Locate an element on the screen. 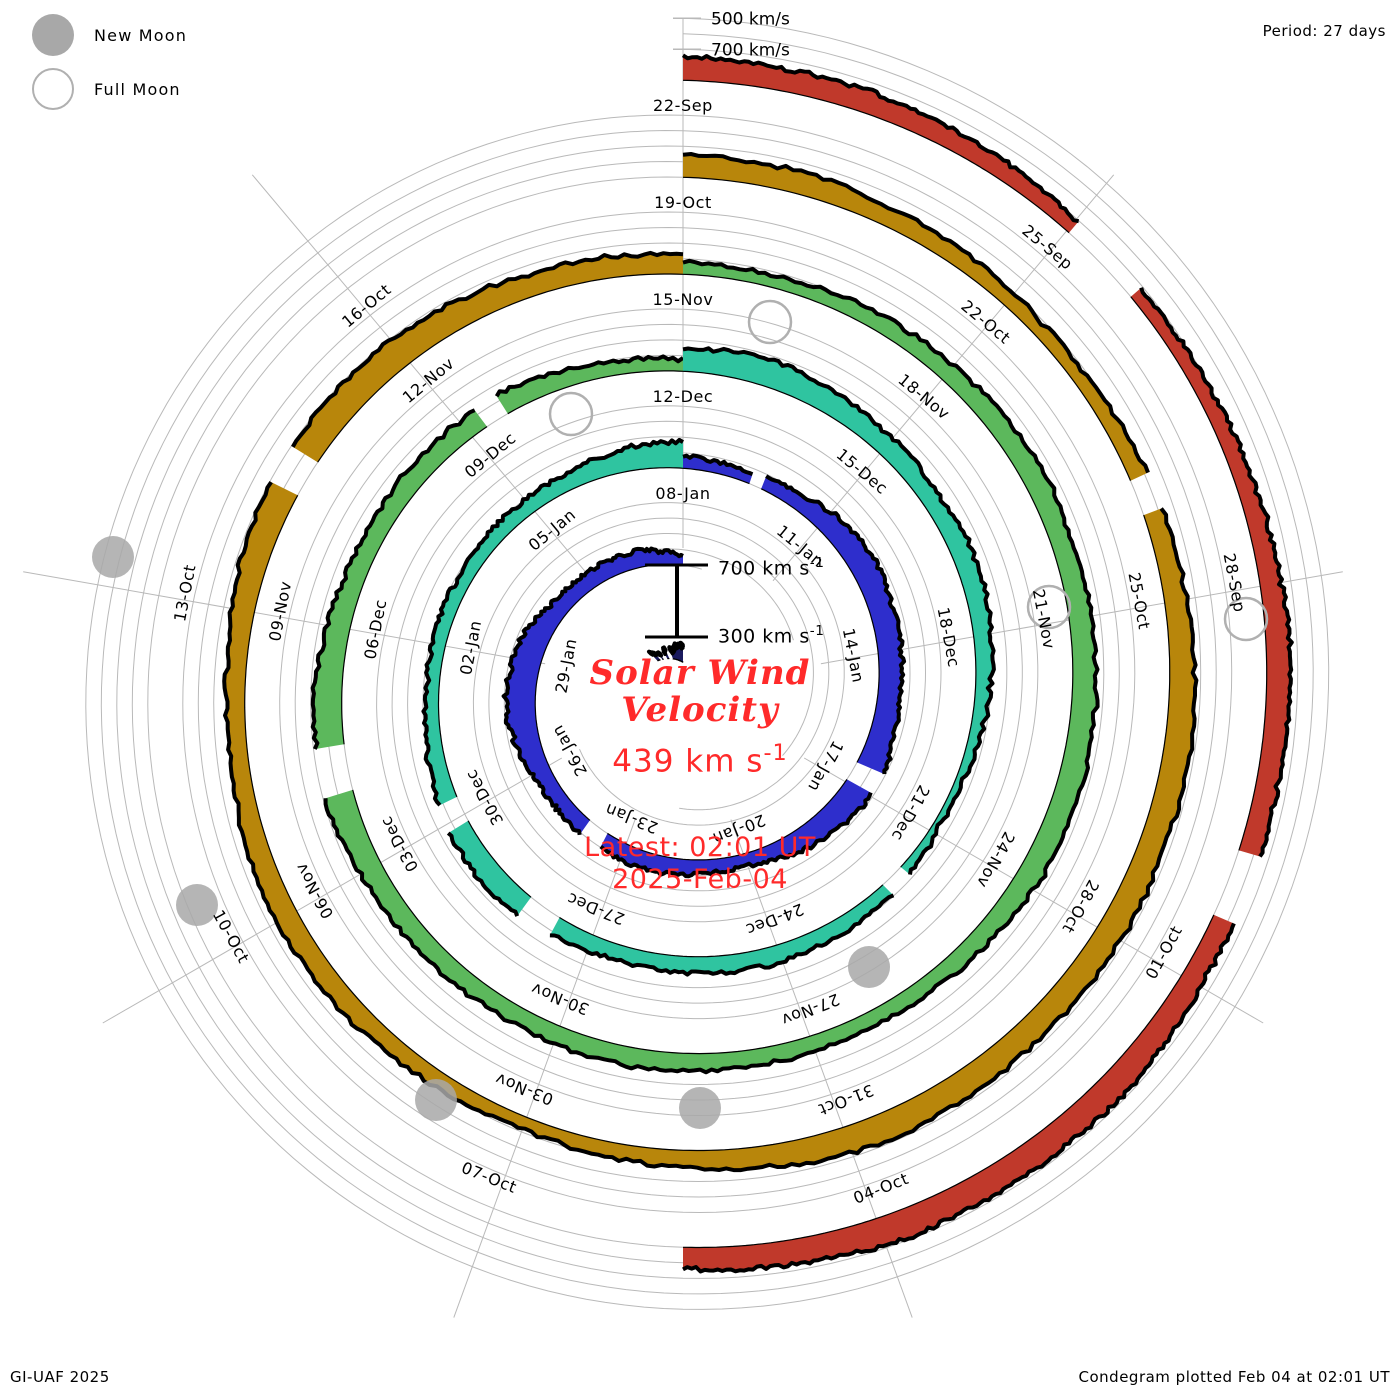  spiral-date-label: 27-Nov is located at coordinates (811, 1010).